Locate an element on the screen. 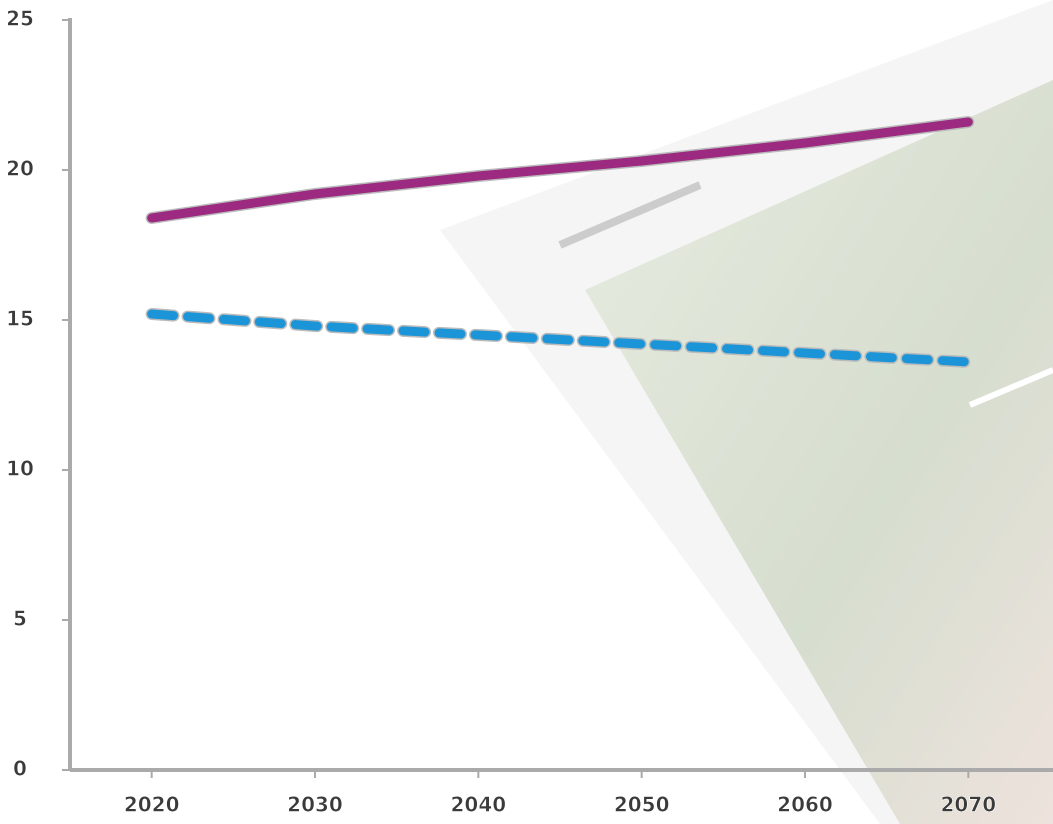  x-tick-label: 2040 is located at coordinates (478, 805).